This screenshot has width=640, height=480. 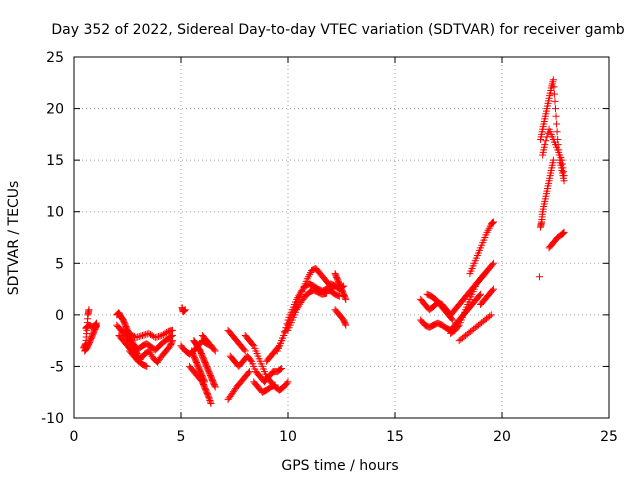 What do you see at coordinates (74, 437) in the screenshot?
I see `x-tick-label: 0` at bounding box center [74, 437].